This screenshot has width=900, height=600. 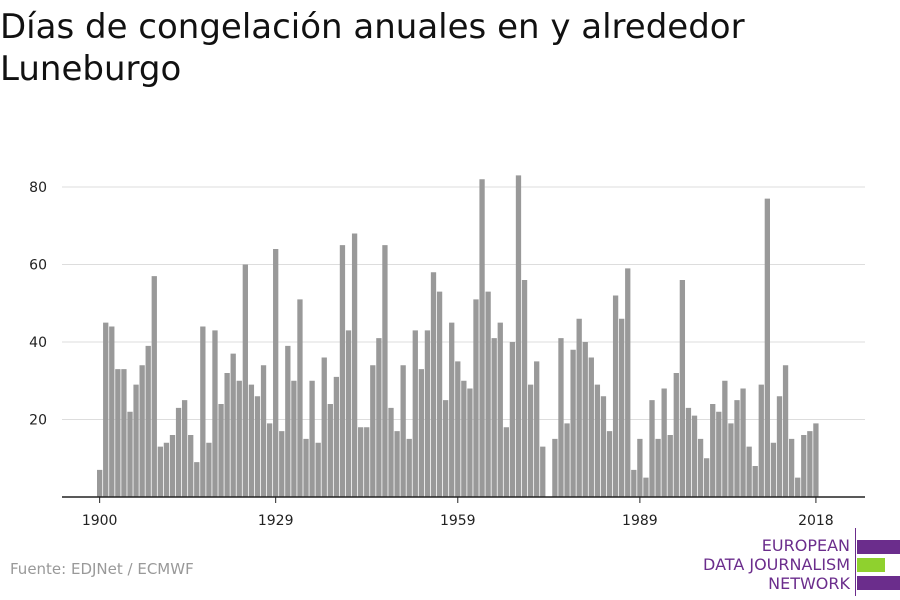 What do you see at coordinates (755, 481) in the screenshot?
I see `bar-2008` at bounding box center [755, 481].